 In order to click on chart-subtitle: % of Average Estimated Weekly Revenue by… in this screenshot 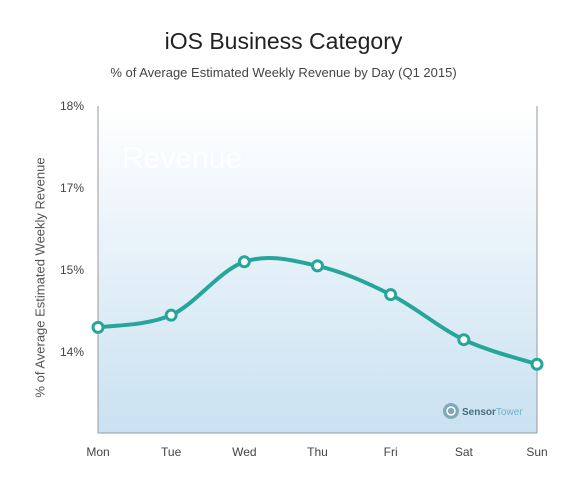, I will do `click(283, 72)`.